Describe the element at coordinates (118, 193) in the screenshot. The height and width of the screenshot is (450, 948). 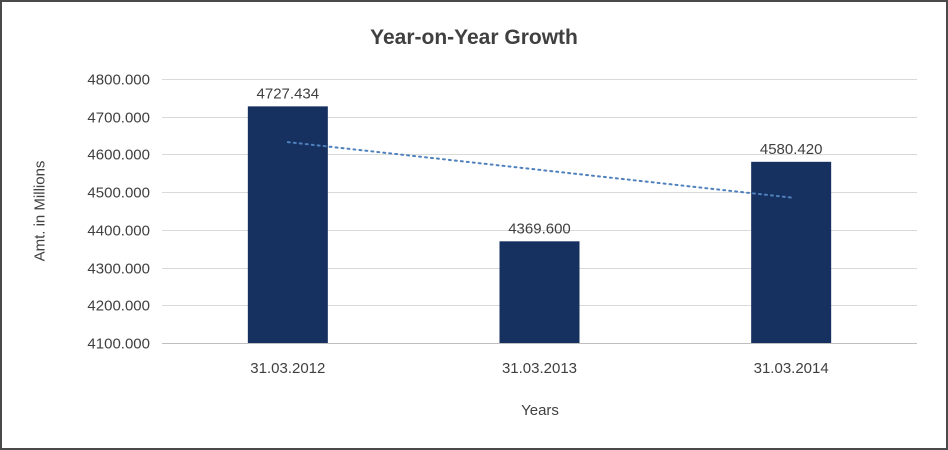
I see `y-tick-label: 4500.000` at that location.